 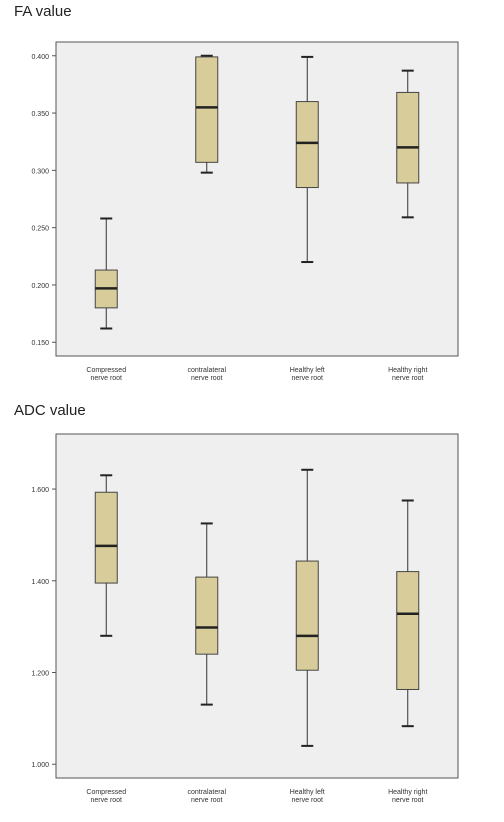 I want to click on adc-xtick-label-3-0: Healthy right, so click(x=407, y=792).